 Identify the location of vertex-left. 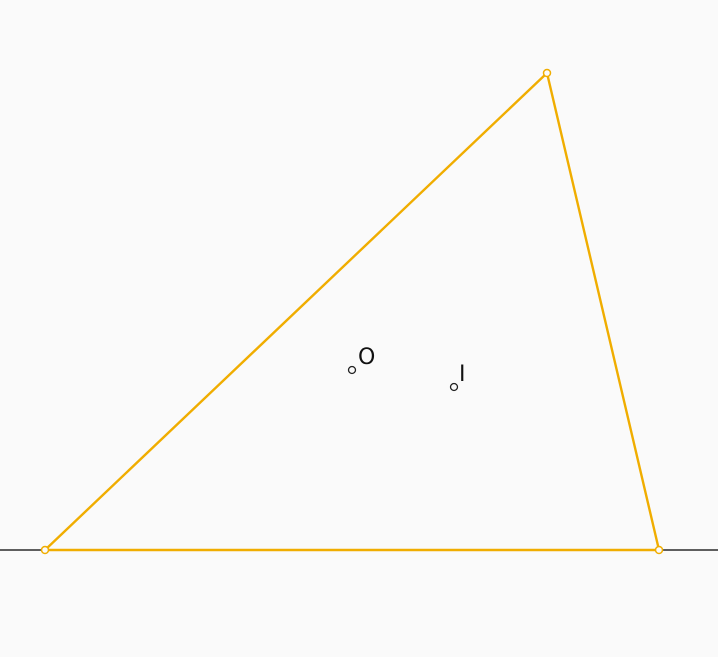
(45, 550).